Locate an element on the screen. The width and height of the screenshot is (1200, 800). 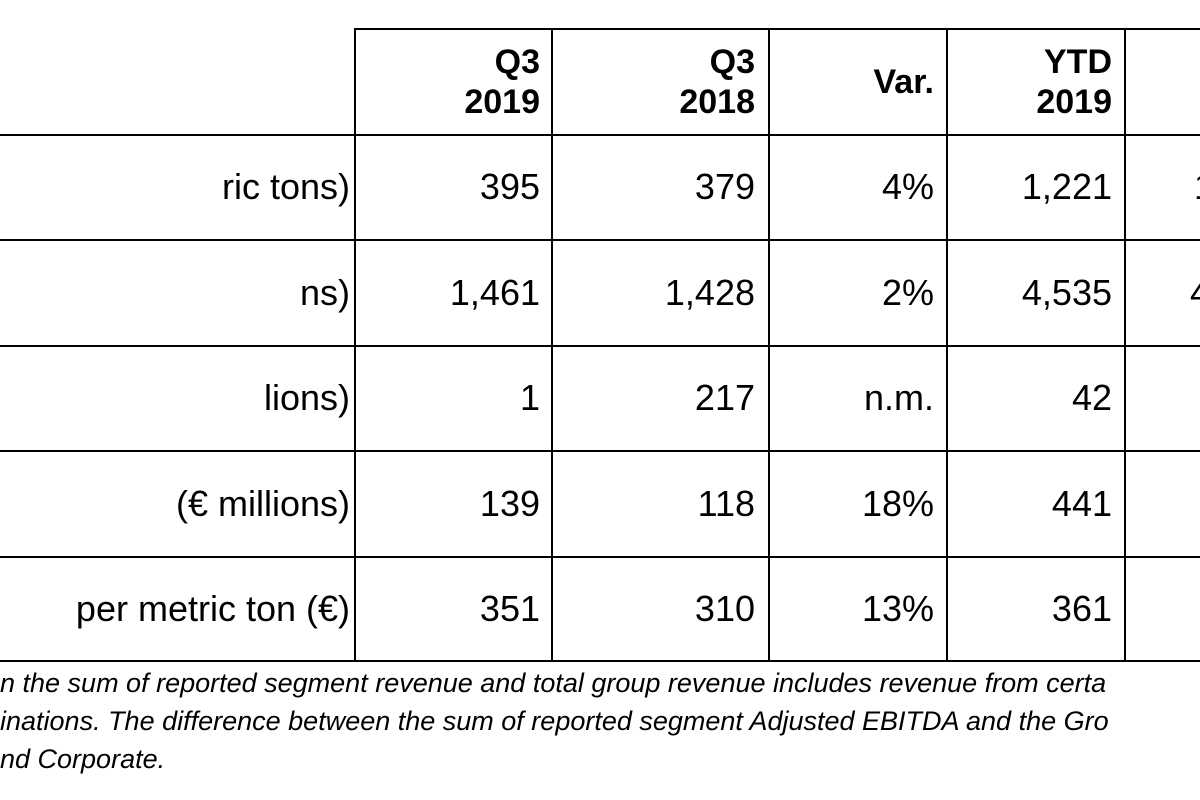
row-label: per metric ton (€) is located at coordinates (212, 609).